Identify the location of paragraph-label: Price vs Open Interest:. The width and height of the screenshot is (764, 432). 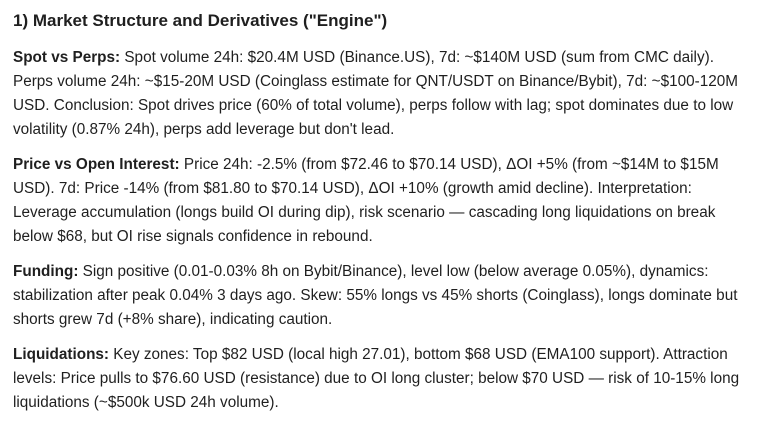
(96, 164).